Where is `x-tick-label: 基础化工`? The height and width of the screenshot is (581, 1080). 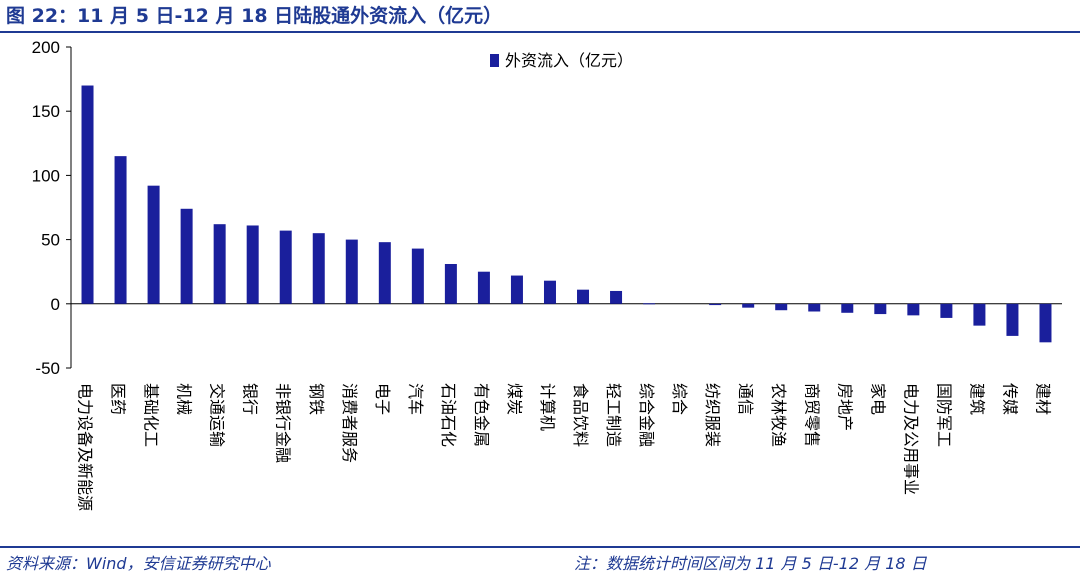 x-tick-label: 基础化工 is located at coordinates (151, 415).